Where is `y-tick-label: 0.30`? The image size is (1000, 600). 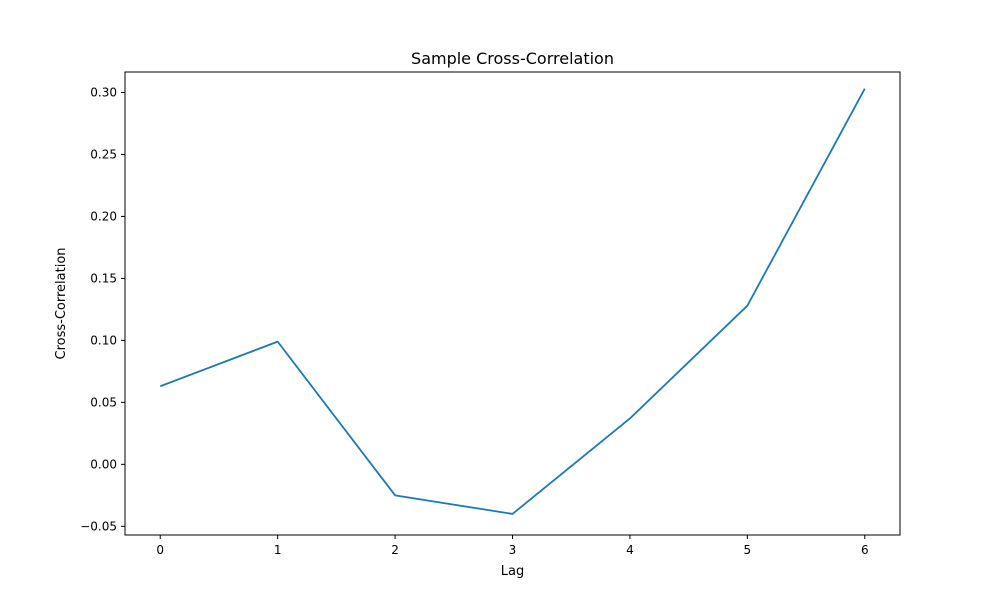
y-tick-label: 0.30 is located at coordinates (103, 92).